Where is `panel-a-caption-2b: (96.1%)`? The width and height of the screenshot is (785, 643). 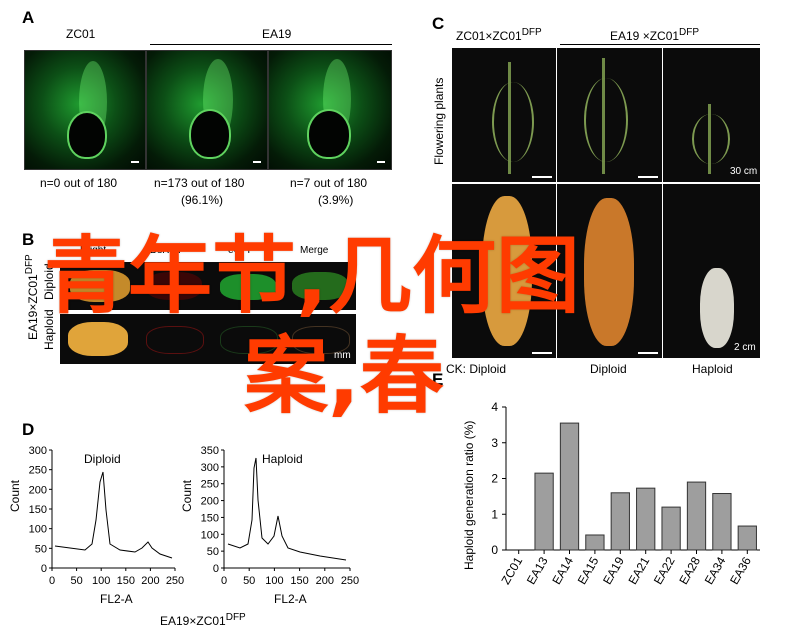
panel-a-caption-2b: (96.1%) is located at coordinates (202, 200).